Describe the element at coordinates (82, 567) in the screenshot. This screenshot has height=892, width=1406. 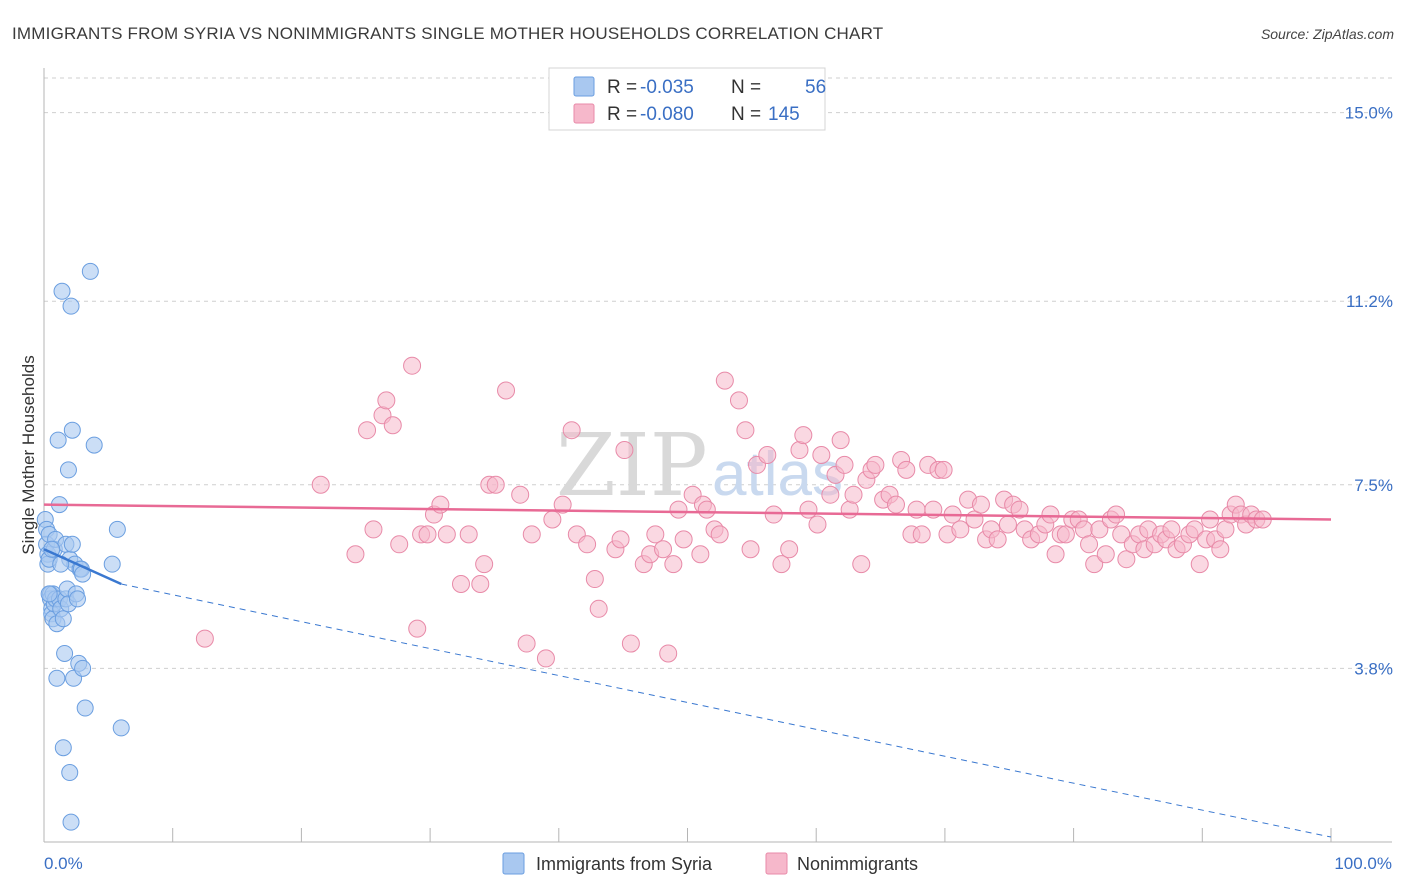
I see `syria-trend-line` at that location.